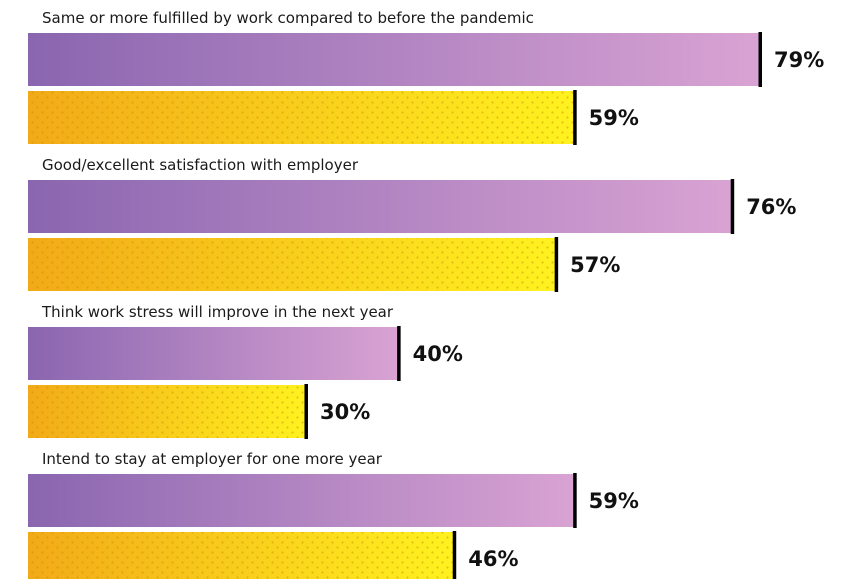  I want to click on value-label: 57%, so click(595, 265).